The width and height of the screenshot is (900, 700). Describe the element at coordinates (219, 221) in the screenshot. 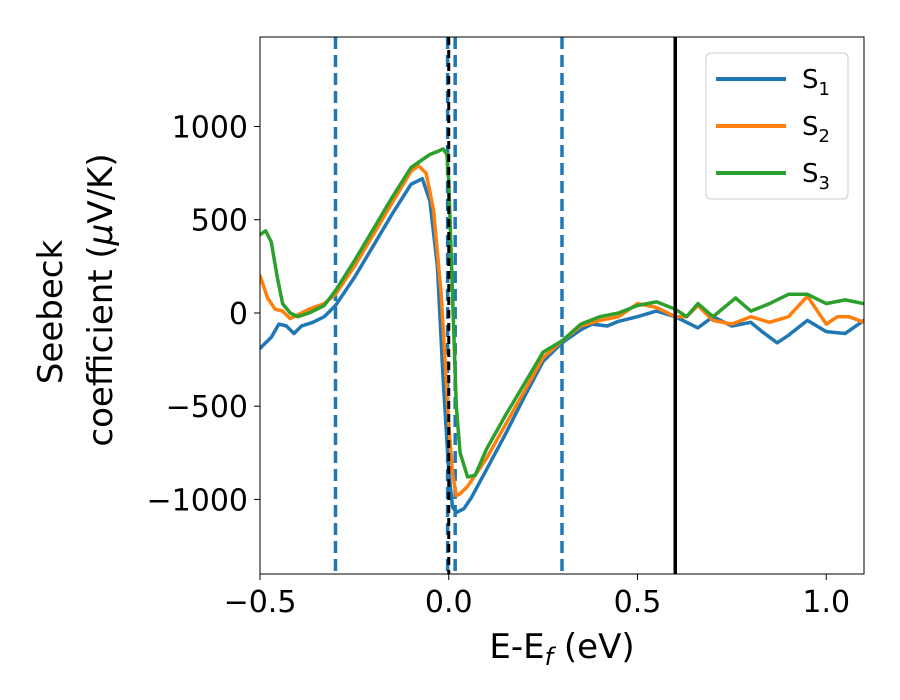

I see `y-tick-label: 500` at that location.